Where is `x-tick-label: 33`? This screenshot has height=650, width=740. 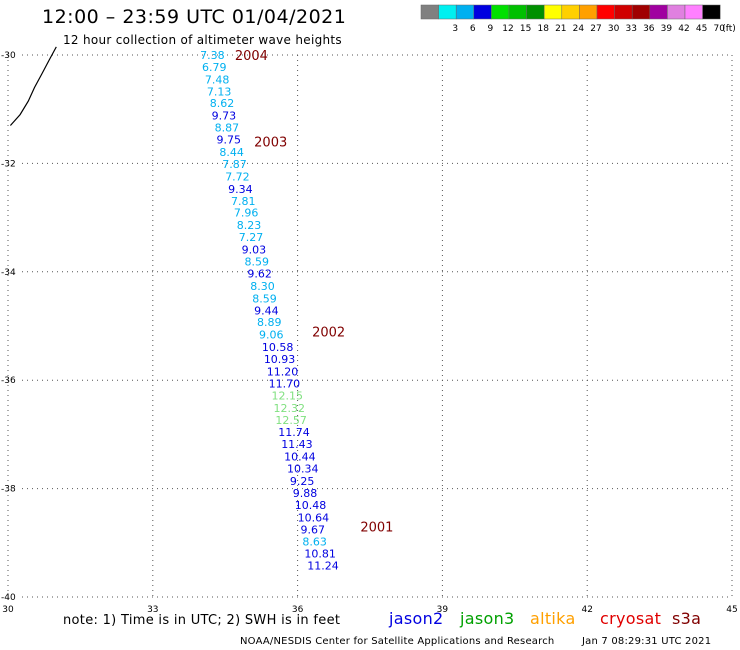
x-tick-label: 33 is located at coordinates (152, 610).